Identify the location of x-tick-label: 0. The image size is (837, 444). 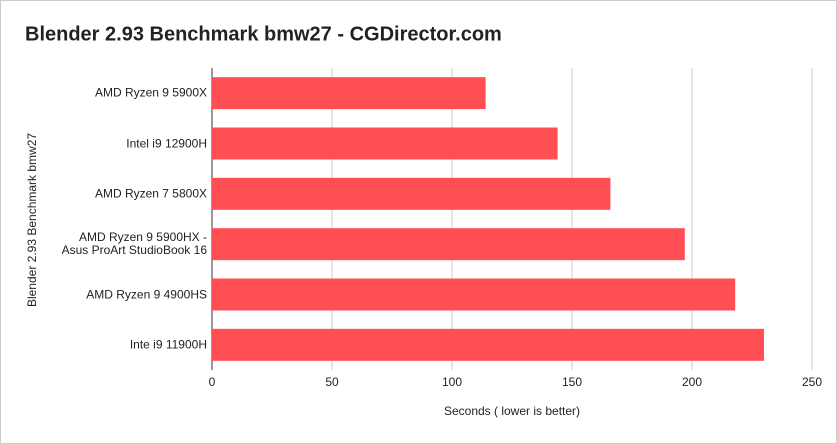
(212, 382).